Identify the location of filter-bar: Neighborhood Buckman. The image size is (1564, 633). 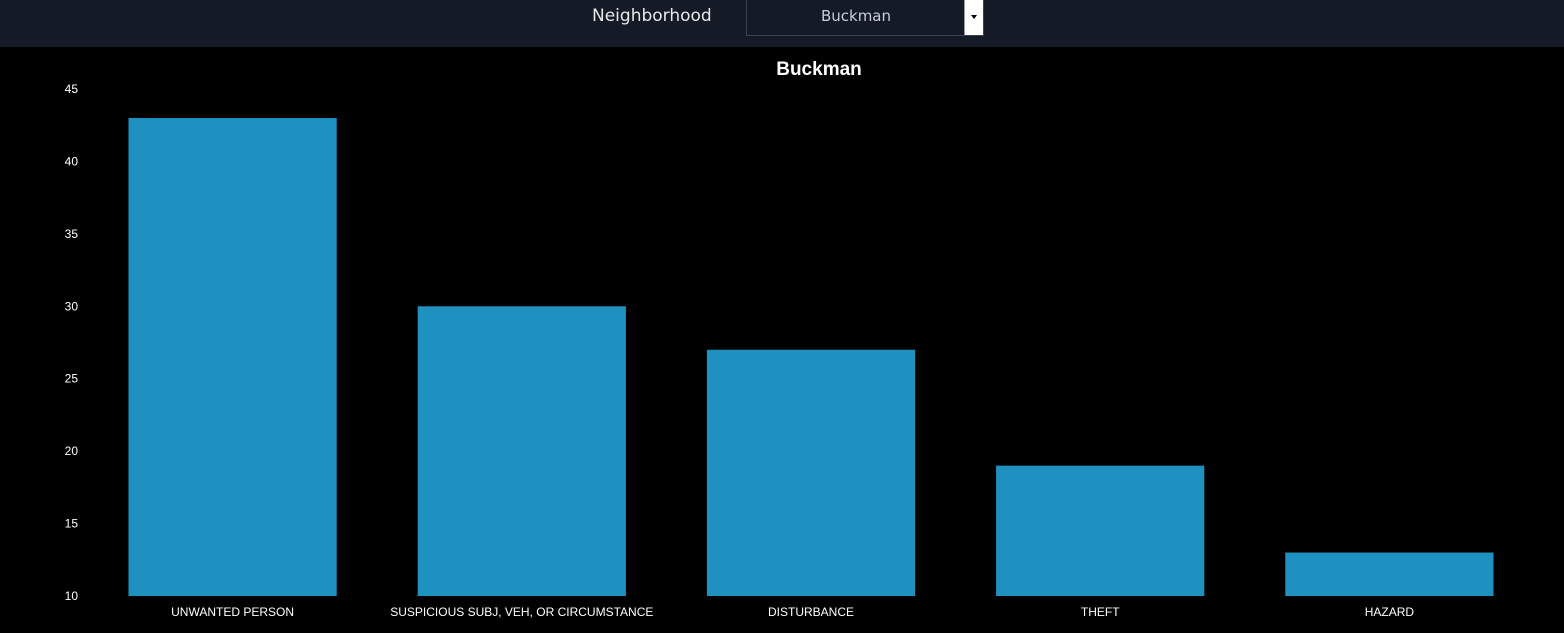
(782, 23).